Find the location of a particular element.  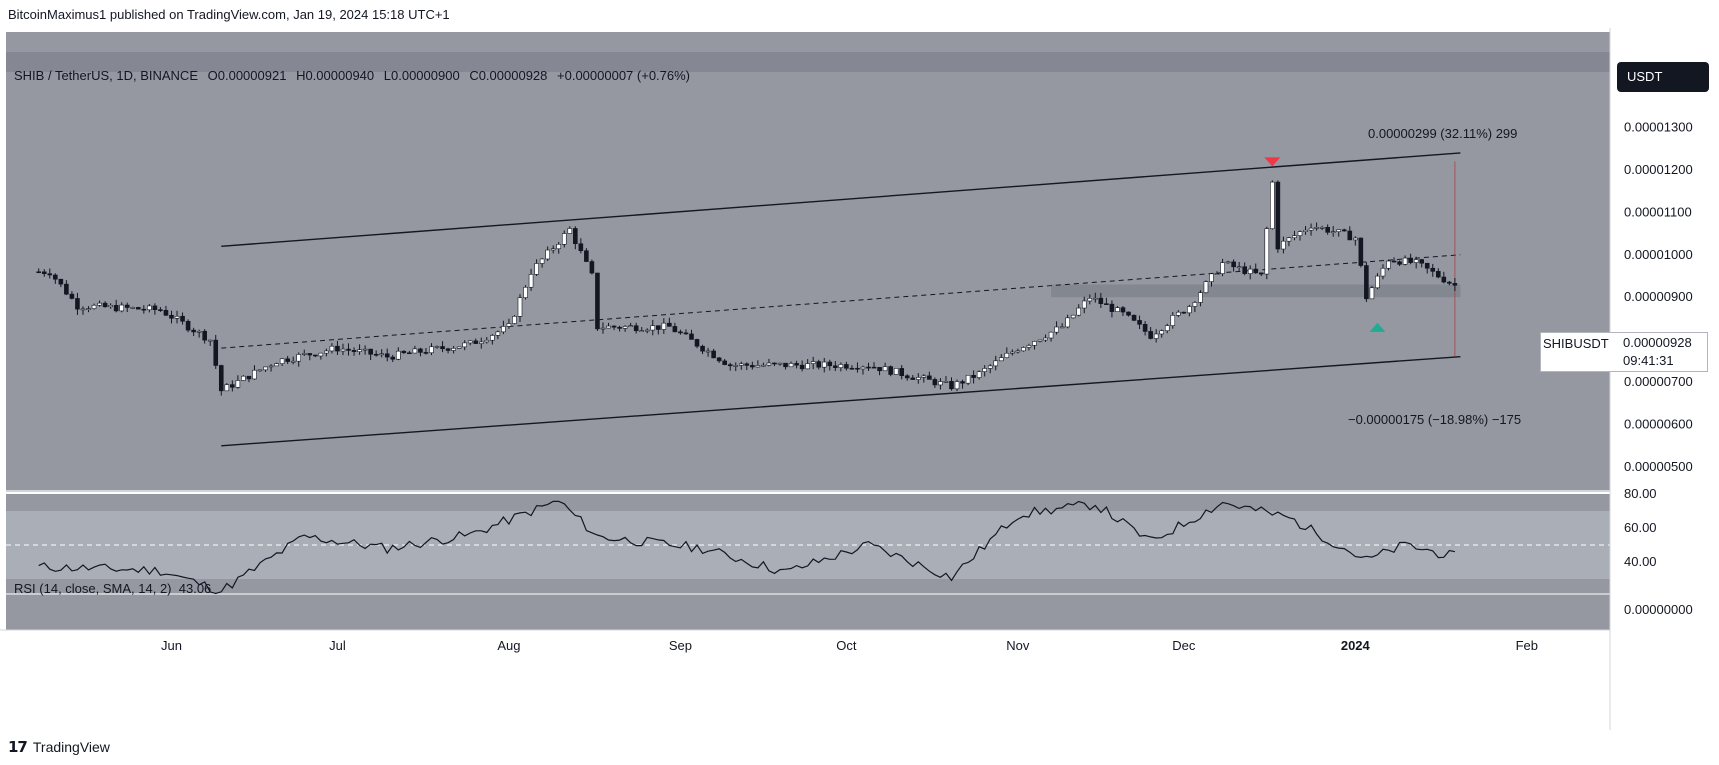

tradingview-logo-icon: 17 is located at coordinates (18, 747).